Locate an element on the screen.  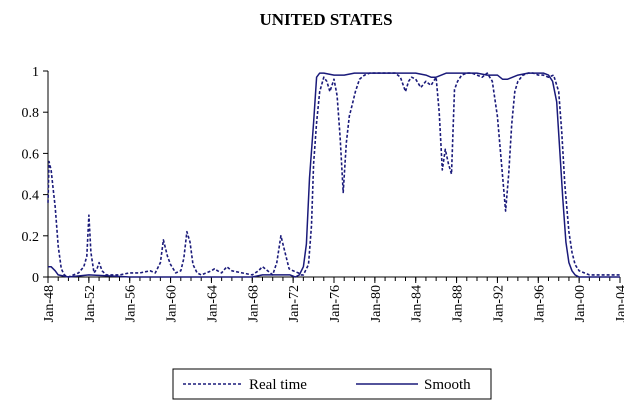
x-tick-label: Jan-84 is located at coordinates (417, 303).